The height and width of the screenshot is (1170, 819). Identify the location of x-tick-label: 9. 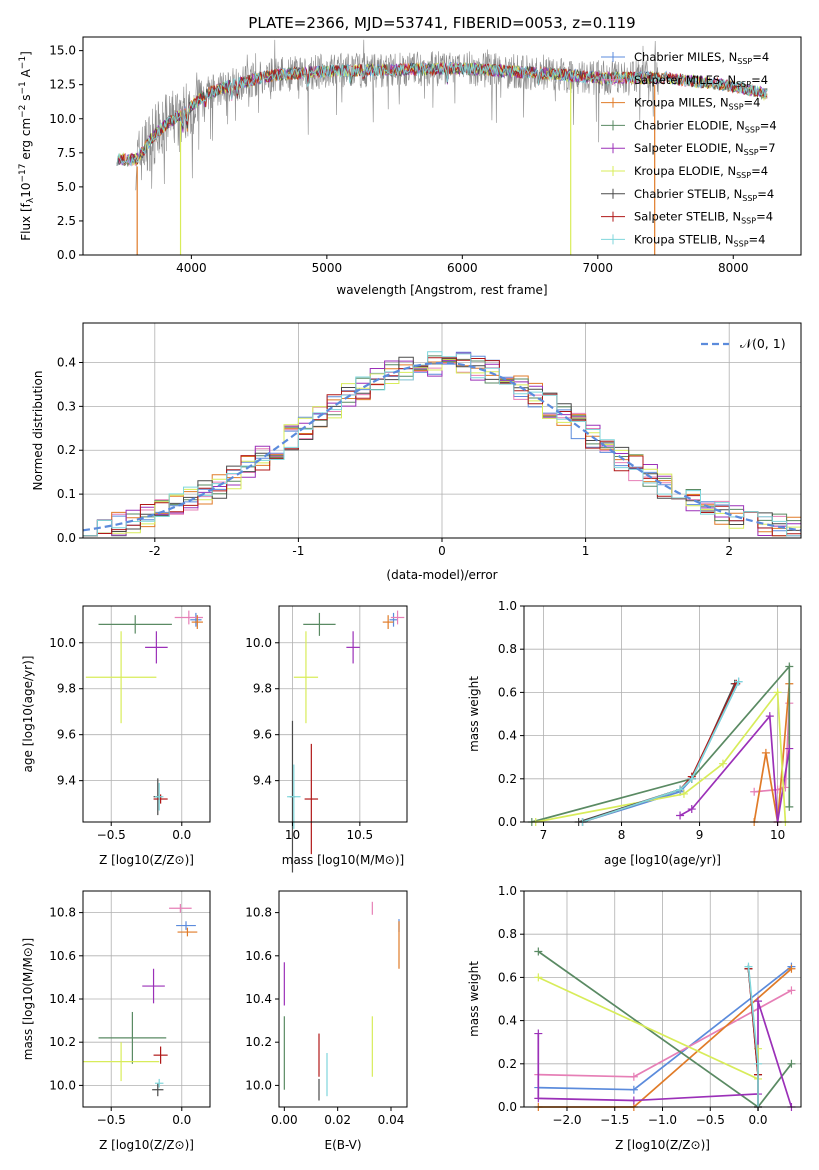
(700, 835).